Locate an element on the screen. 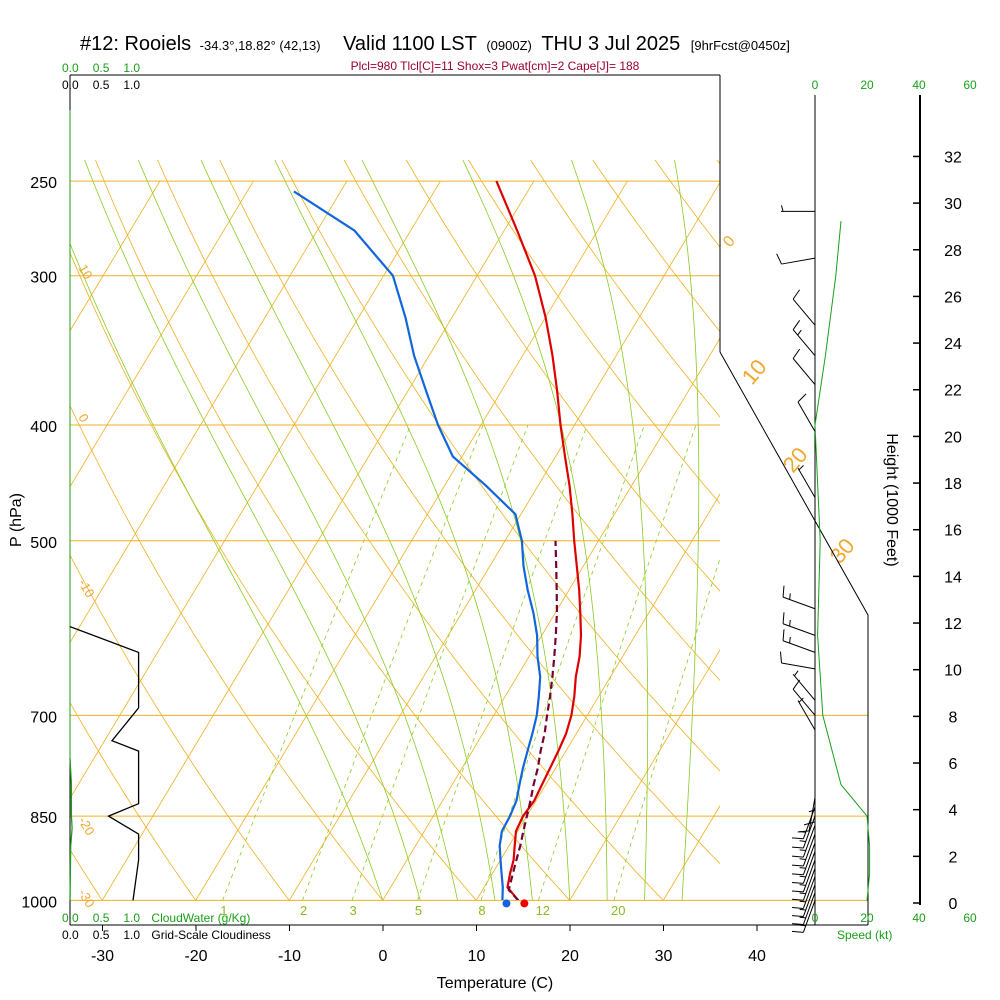  wind-bottom-ticks: 0 20 40 60 is located at coordinates (894, 918).